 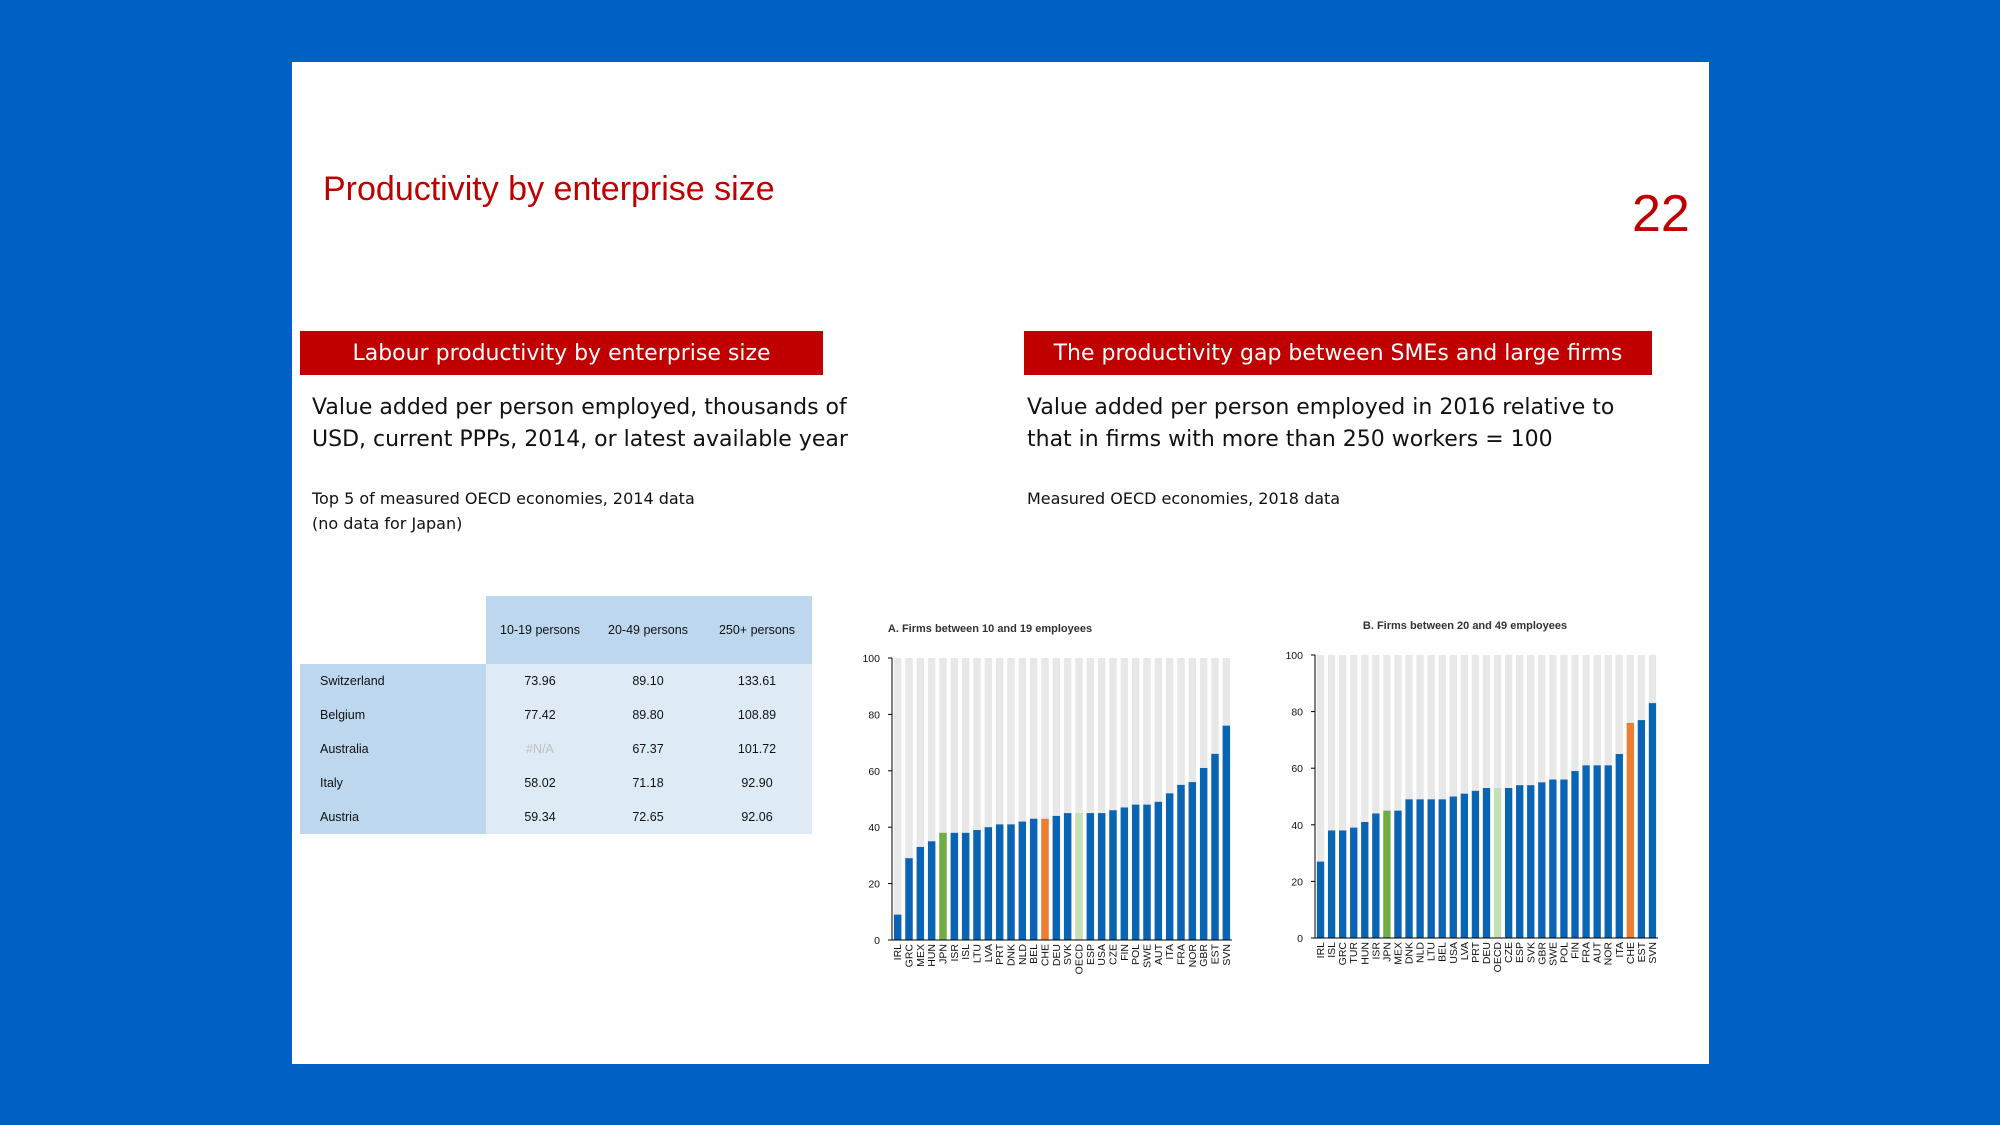 What do you see at coordinates (757, 817) in the screenshot?
I see `value-cell: 92.06` at bounding box center [757, 817].